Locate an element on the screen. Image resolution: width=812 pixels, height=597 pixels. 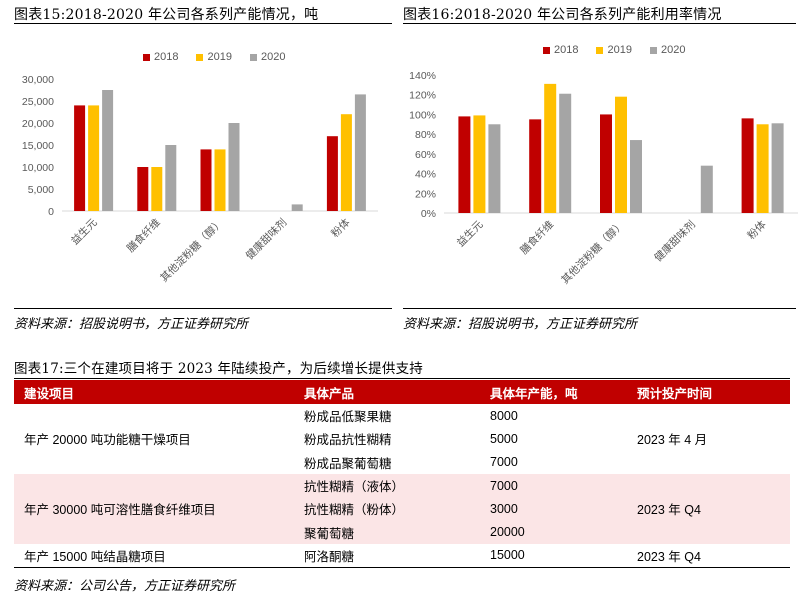
y-tick-label: 5,000 is located at coordinates (41, 190).